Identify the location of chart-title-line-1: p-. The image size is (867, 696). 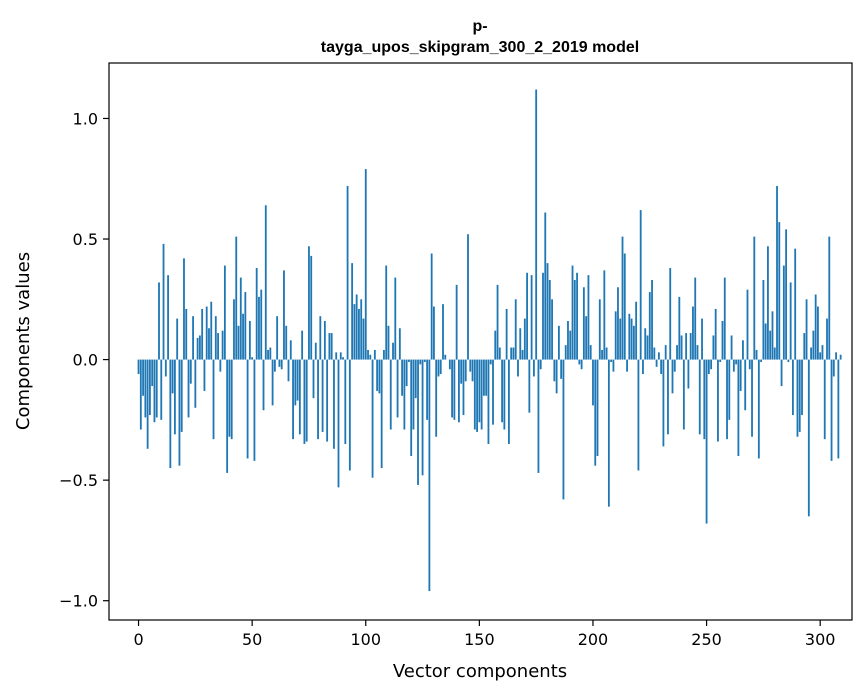
(479, 26).